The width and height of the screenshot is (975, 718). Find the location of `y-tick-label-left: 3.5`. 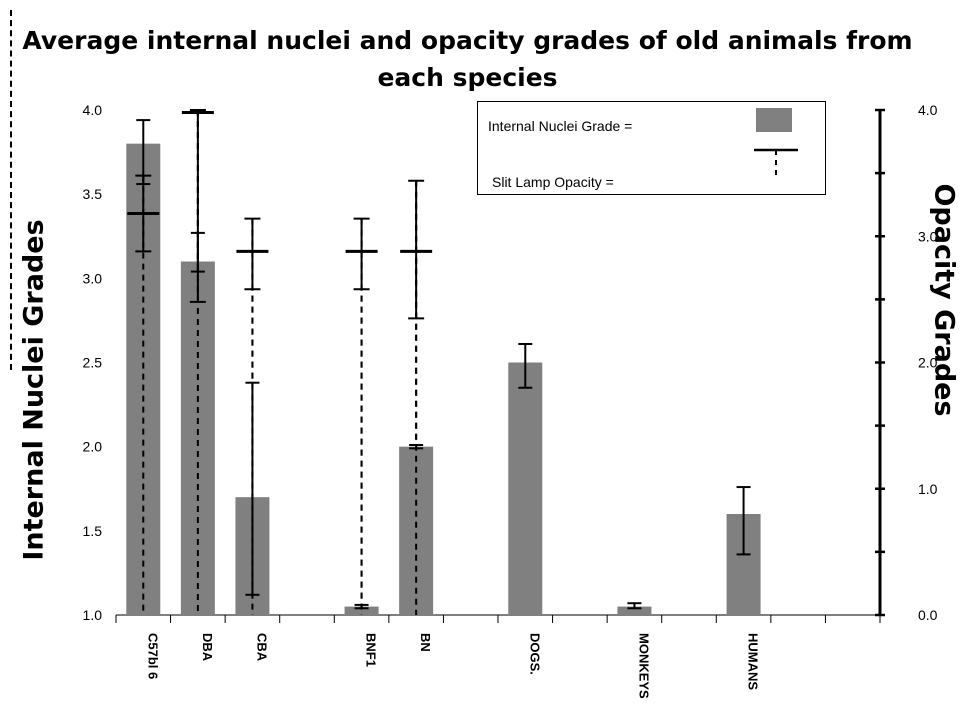

y-tick-label-left: 3.5 is located at coordinates (93, 194).